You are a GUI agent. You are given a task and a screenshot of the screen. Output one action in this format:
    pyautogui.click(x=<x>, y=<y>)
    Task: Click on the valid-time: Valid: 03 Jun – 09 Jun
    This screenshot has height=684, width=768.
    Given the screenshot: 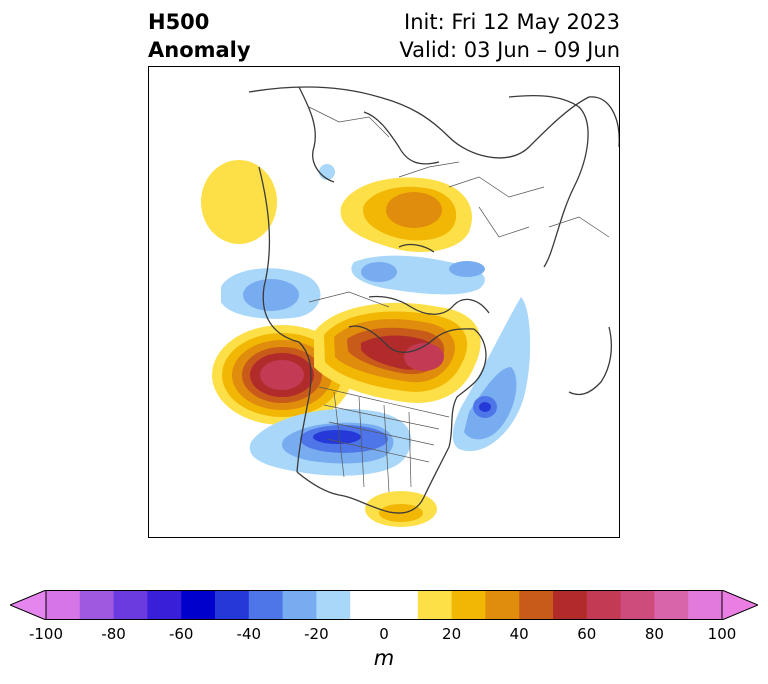 What is the action you would take?
    pyautogui.click(x=509, y=50)
    